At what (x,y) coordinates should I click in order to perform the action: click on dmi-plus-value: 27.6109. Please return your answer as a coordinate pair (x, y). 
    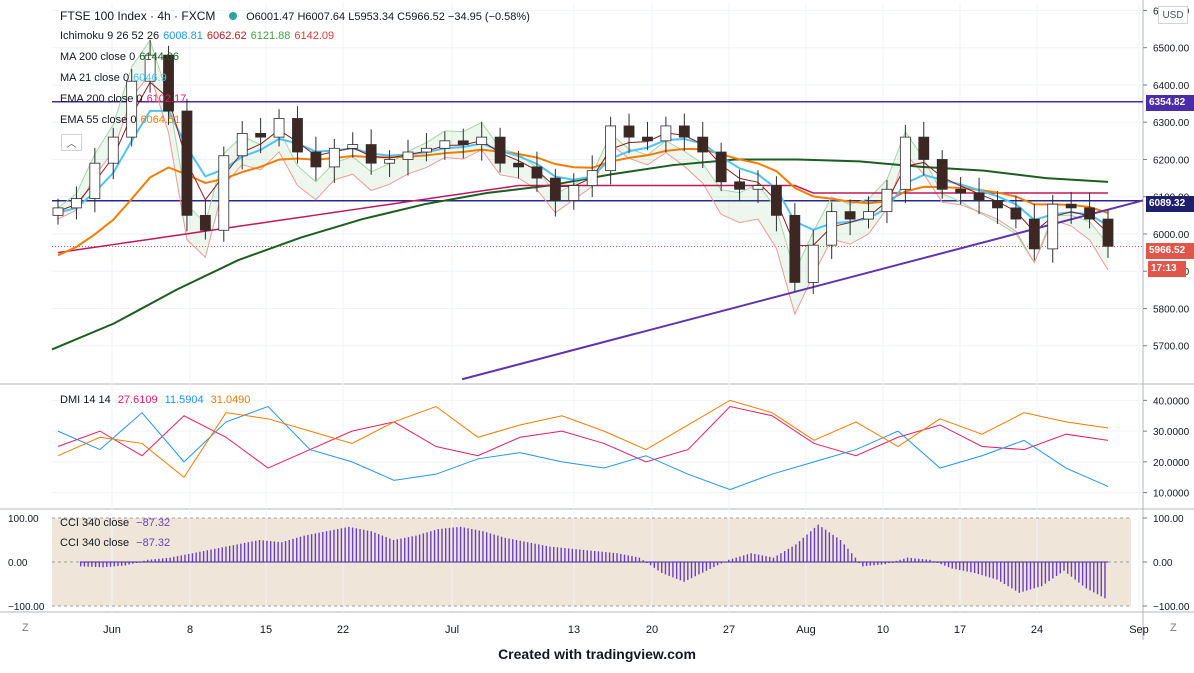
    Looking at the image, I should click on (137, 400).